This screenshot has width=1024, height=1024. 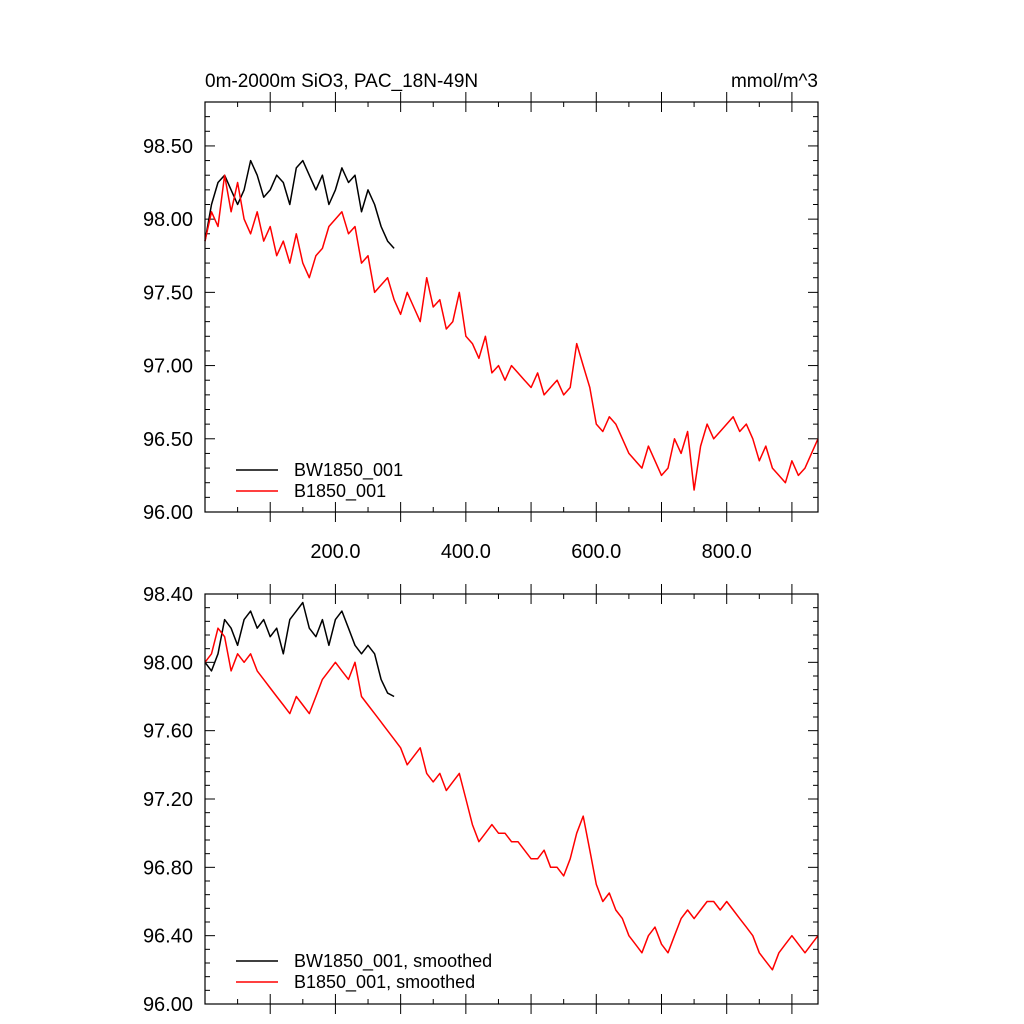 I want to click on top-chart-units: mmol/m^3, so click(x=774, y=81).